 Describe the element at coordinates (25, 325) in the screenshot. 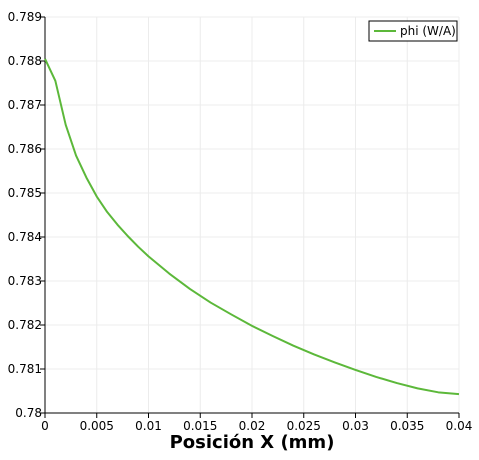

I see `y-tick-label: 0.782` at that location.